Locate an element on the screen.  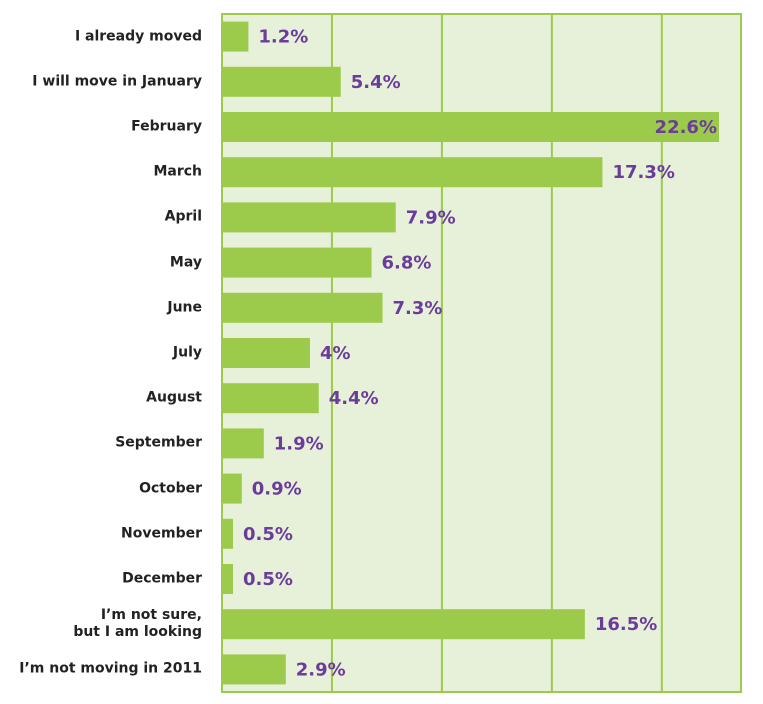
value-label: 5.4% is located at coordinates (376, 82).